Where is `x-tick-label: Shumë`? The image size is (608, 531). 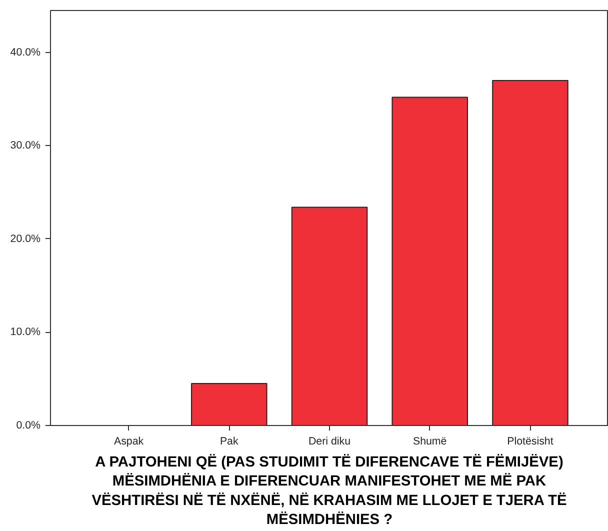 x-tick-label: Shumë is located at coordinates (429, 442).